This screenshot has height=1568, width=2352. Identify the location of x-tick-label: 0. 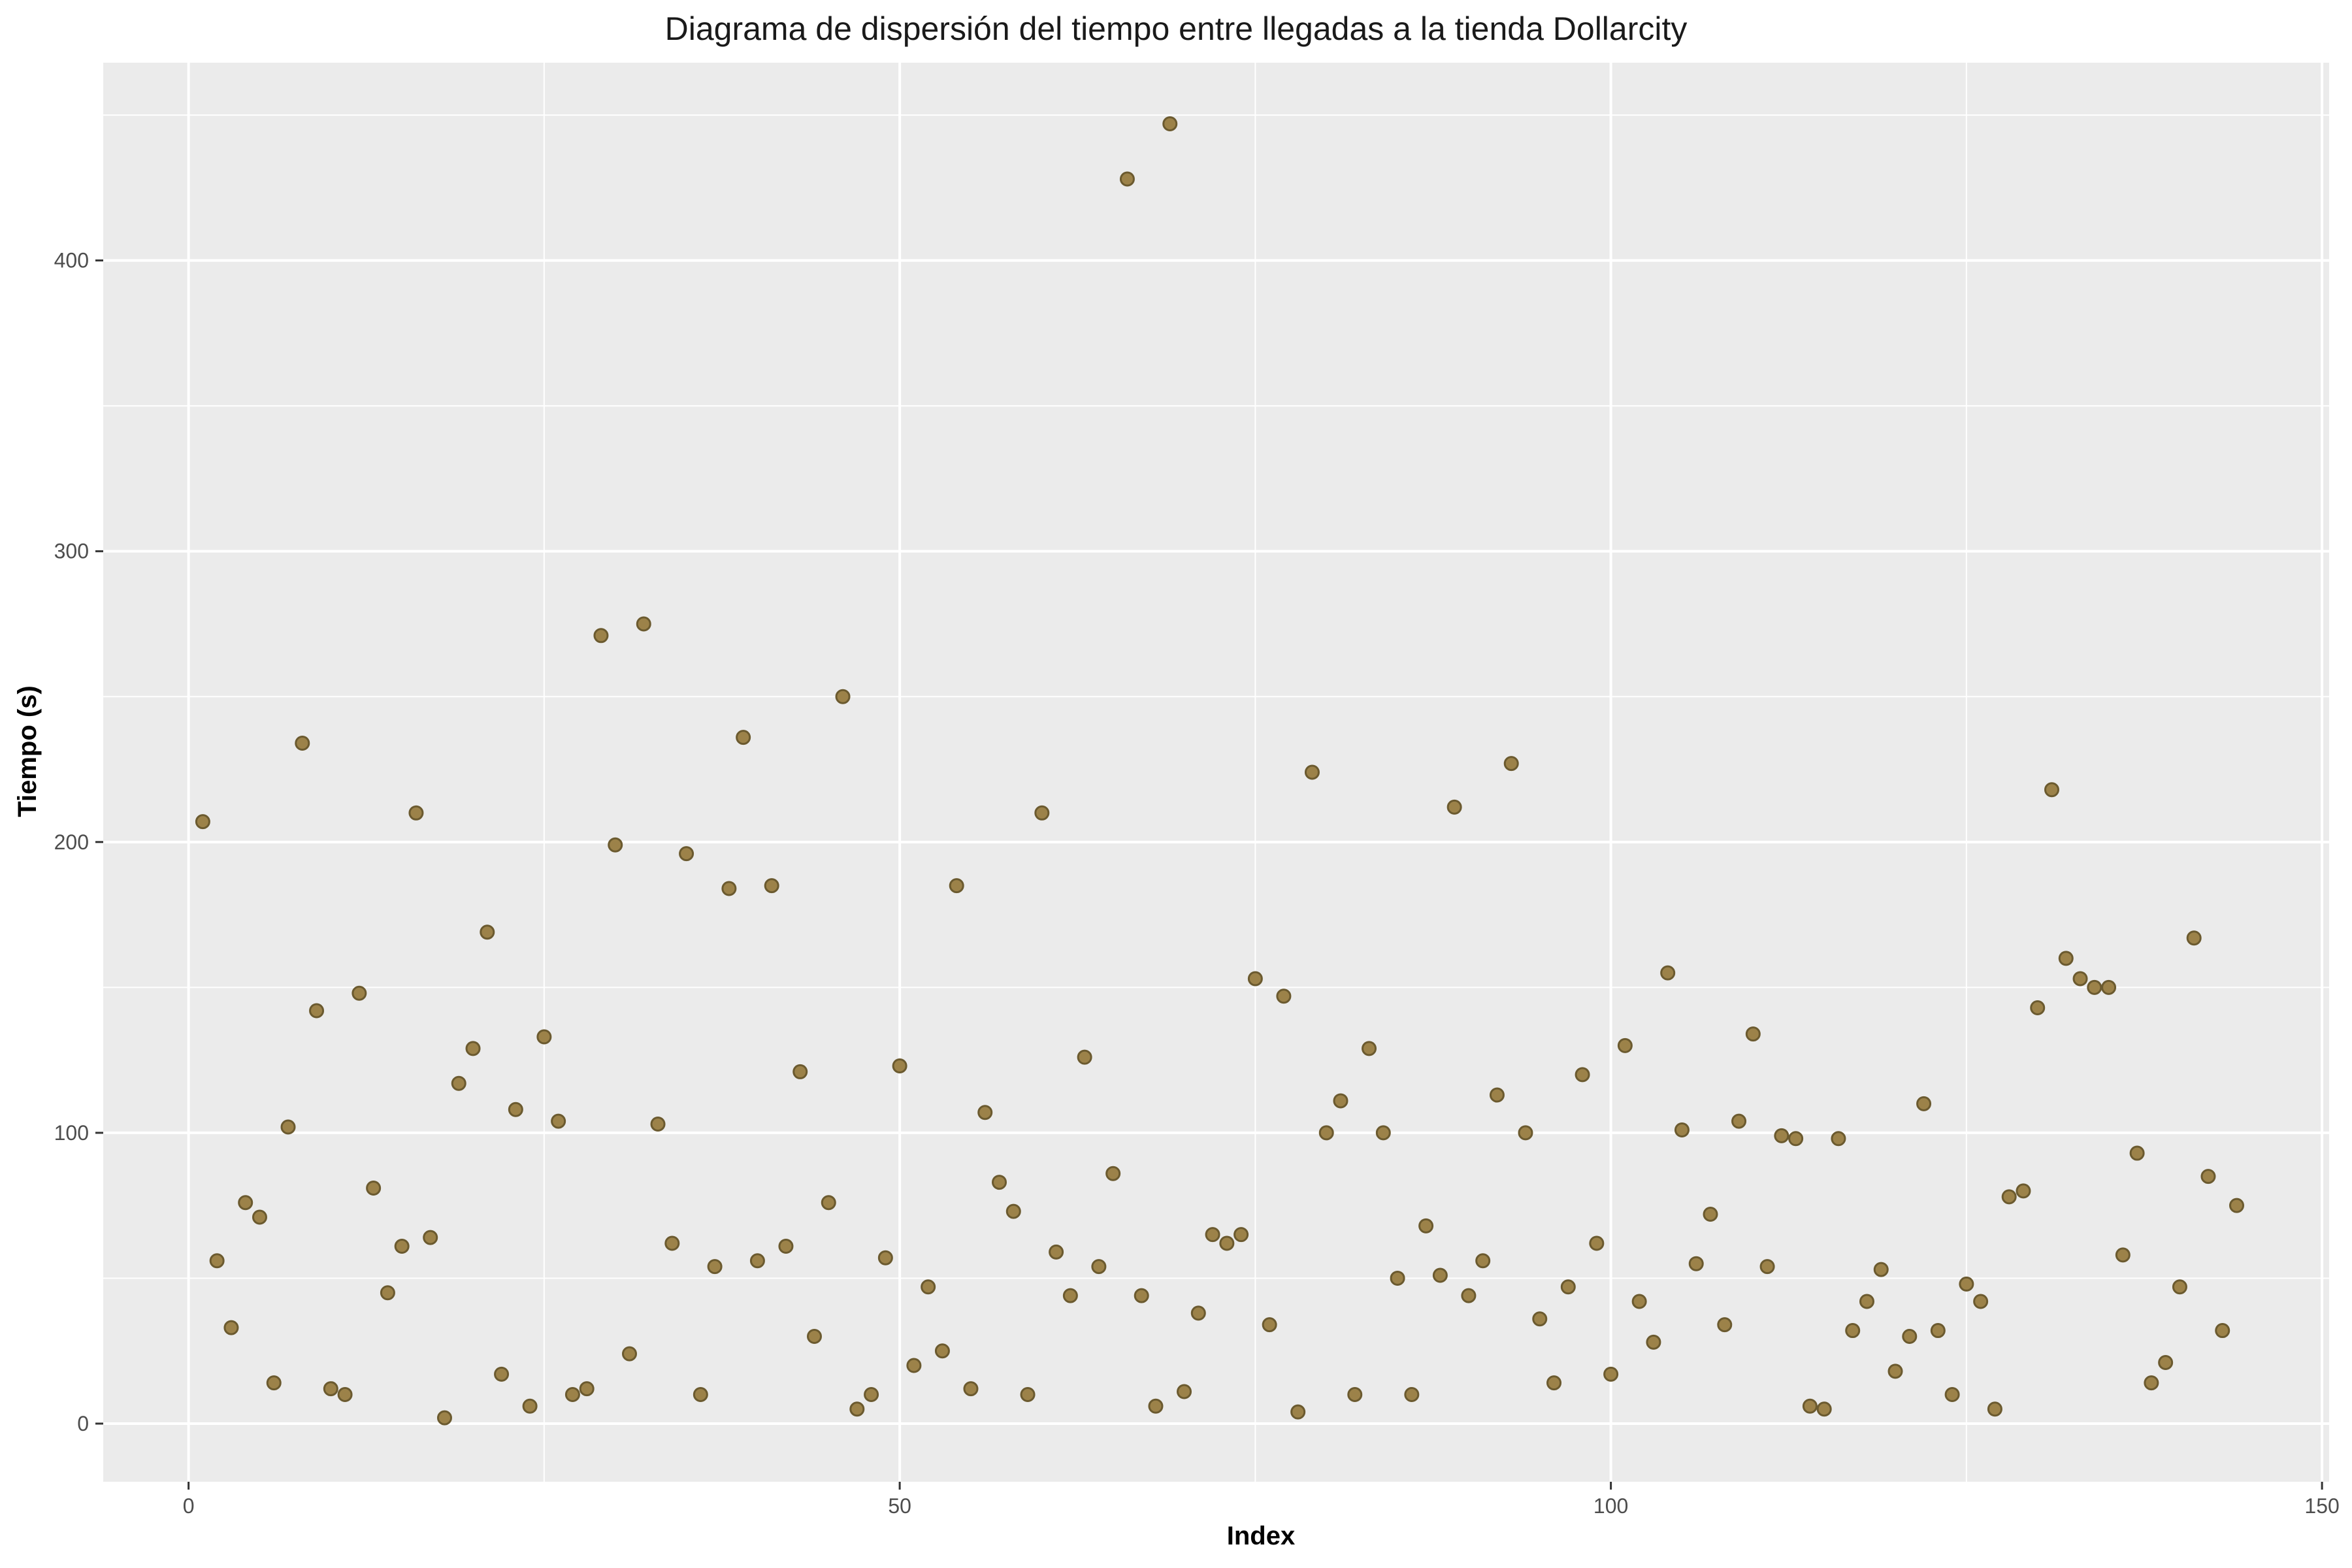
(189, 1506).